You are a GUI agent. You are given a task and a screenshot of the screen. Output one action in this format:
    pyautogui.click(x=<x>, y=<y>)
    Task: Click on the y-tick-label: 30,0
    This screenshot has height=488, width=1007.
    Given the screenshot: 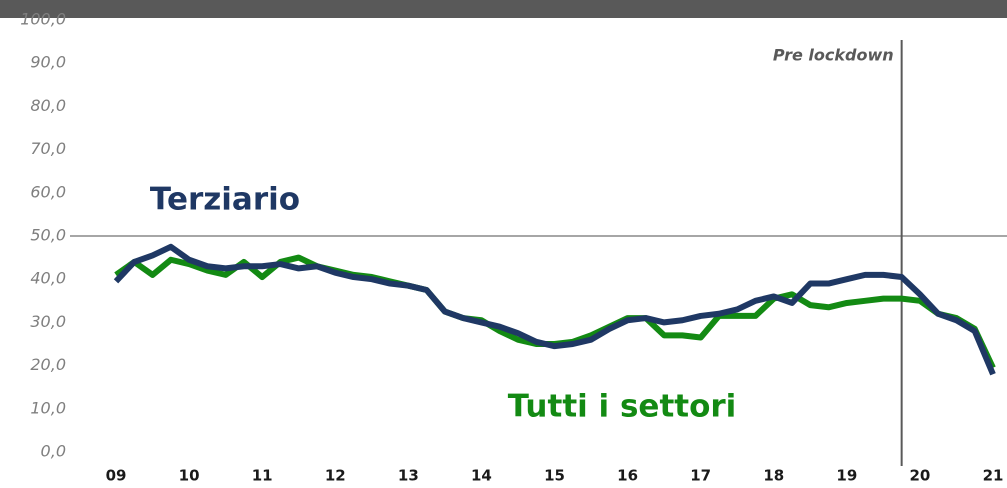 What is the action you would take?
    pyautogui.click(x=48, y=321)
    